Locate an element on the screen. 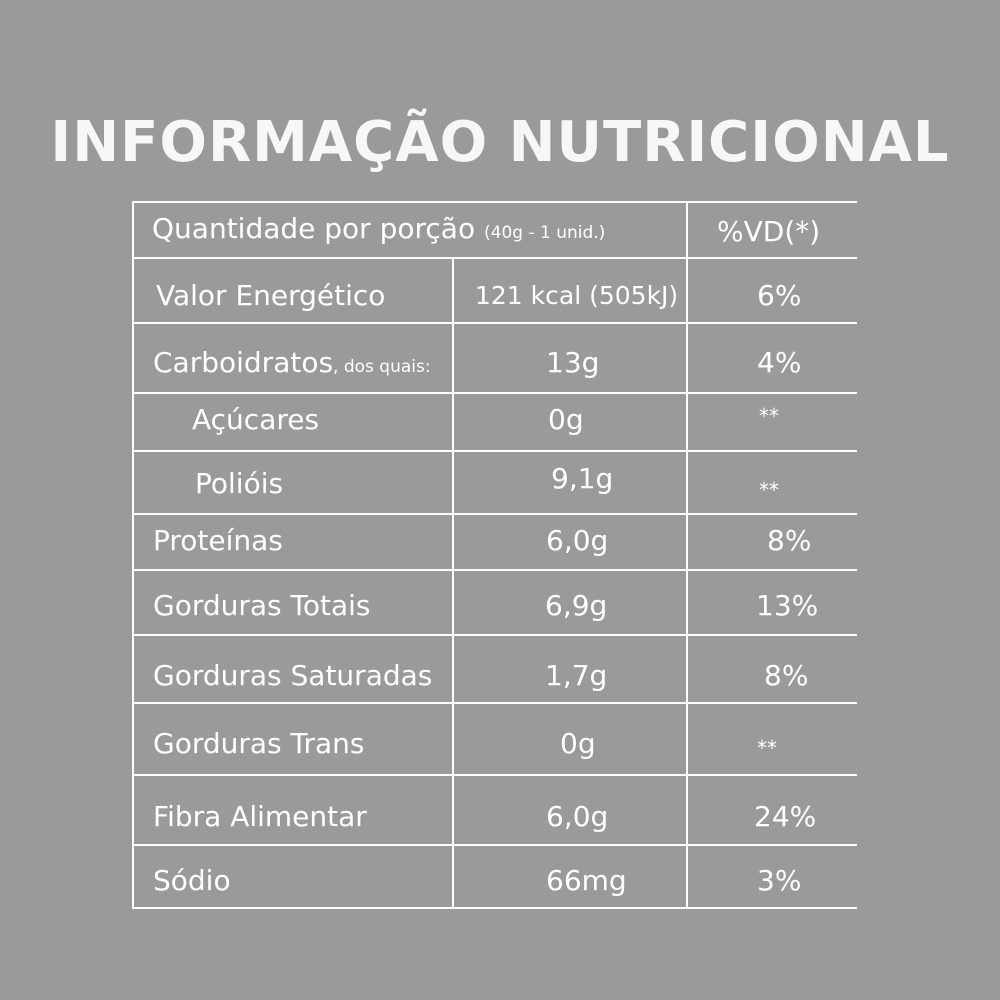 Image resolution: width=1000 pixels, height=1000 pixels. dv-header: %VD(*) is located at coordinates (769, 231).